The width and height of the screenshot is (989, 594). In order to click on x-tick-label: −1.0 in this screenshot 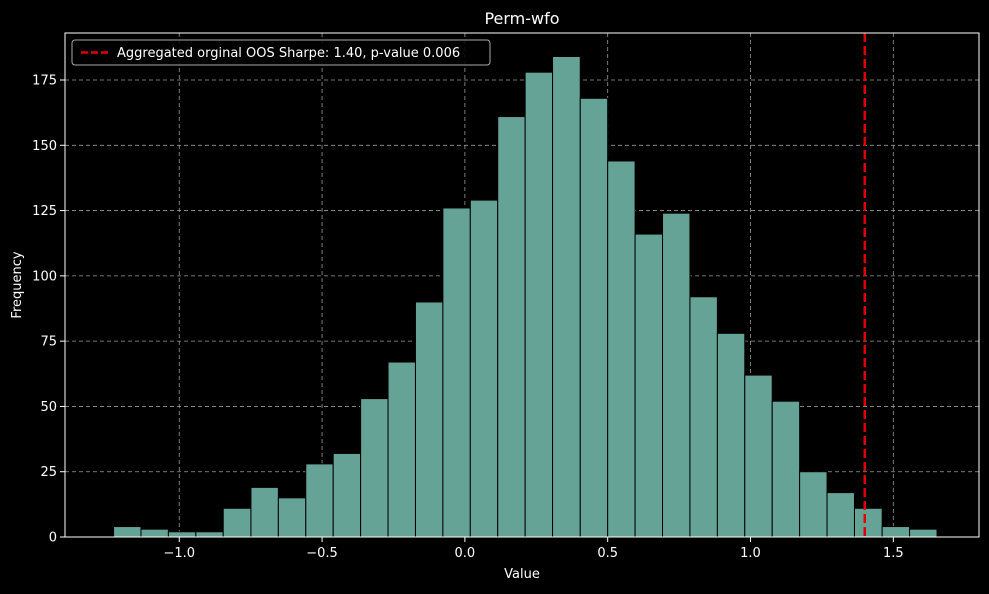, I will do `click(179, 553)`.